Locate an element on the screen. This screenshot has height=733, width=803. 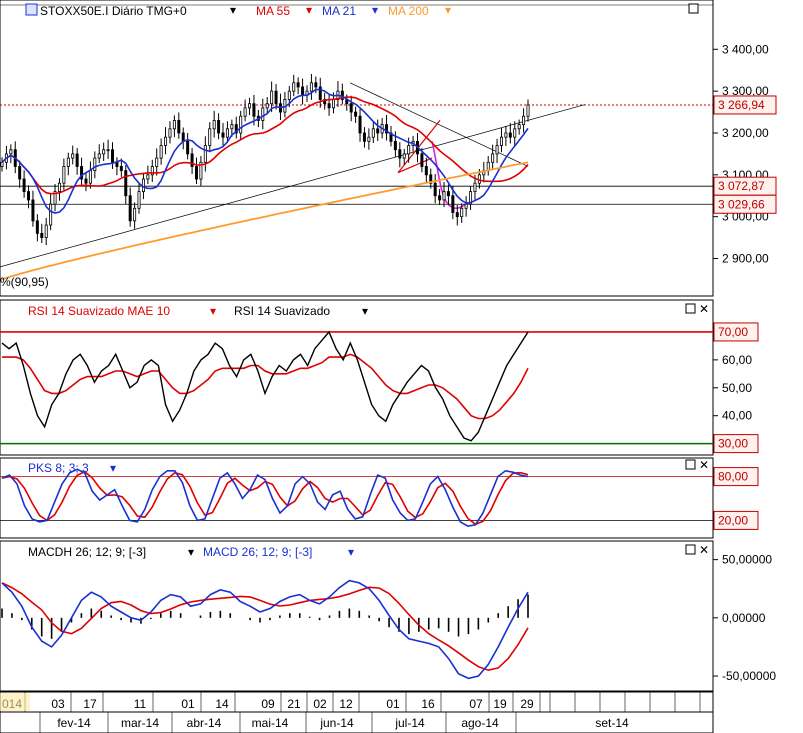
value-tag-text: 30,00 is located at coordinates (733, 444).